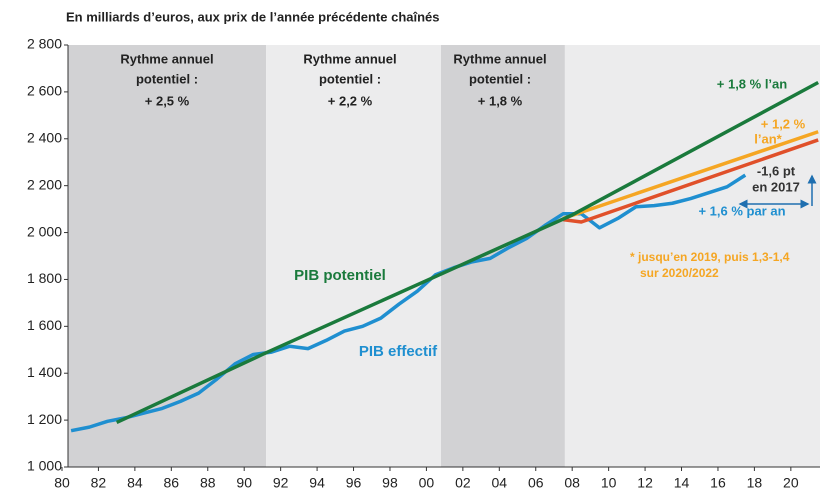 The height and width of the screenshot is (496, 823). What do you see at coordinates (244, 483) in the screenshot?
I see `x-tick-label: 90` at bounding box center [244, 483].